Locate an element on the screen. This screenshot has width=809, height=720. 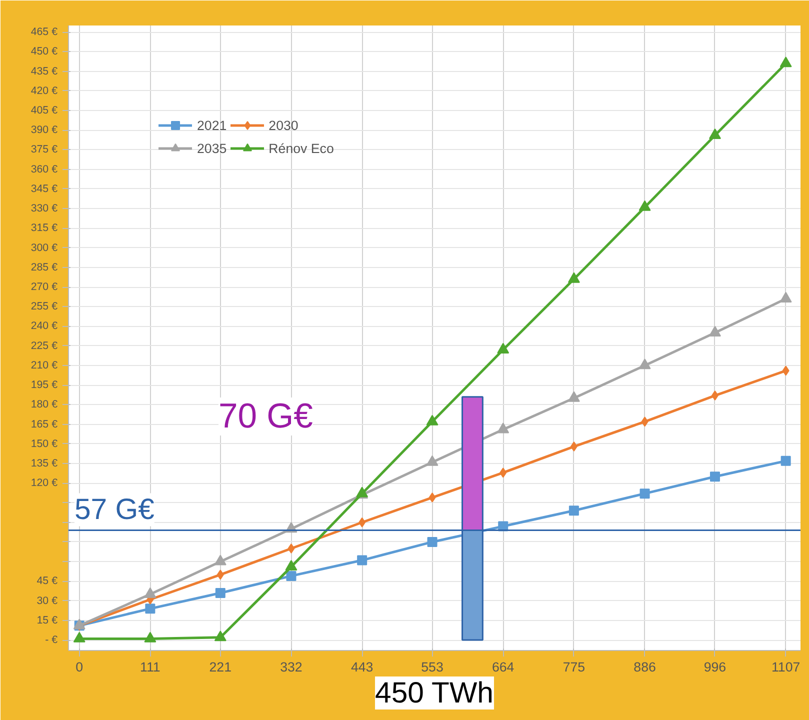
x-tick-label: 553 is located at coordinates (432, 667).